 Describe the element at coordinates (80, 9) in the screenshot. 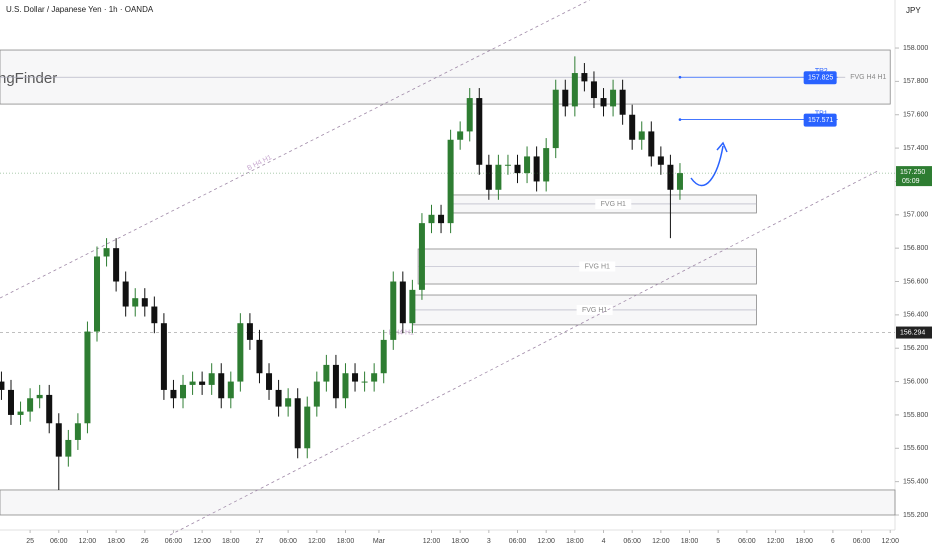

I see `chart-title: U.S. Dollar / Japanese Yen · 1h · OANDA` at that location.